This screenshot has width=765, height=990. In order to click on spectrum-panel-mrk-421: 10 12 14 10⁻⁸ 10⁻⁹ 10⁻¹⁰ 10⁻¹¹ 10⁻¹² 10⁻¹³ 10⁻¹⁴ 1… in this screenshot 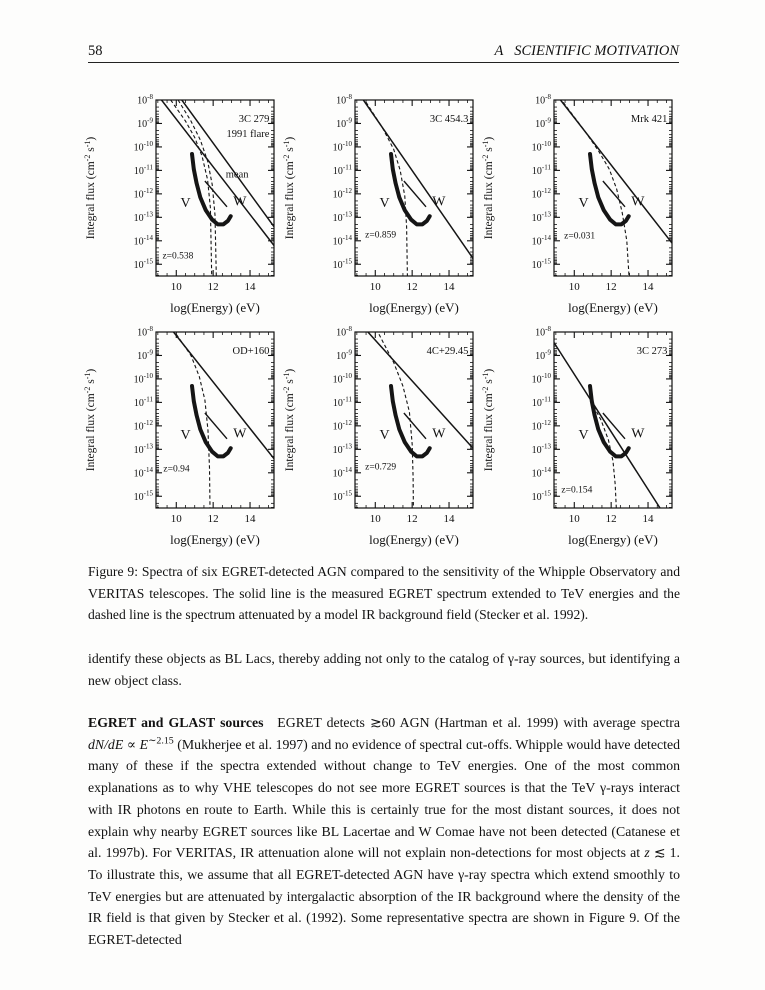, I will do `click(577, 204)`.